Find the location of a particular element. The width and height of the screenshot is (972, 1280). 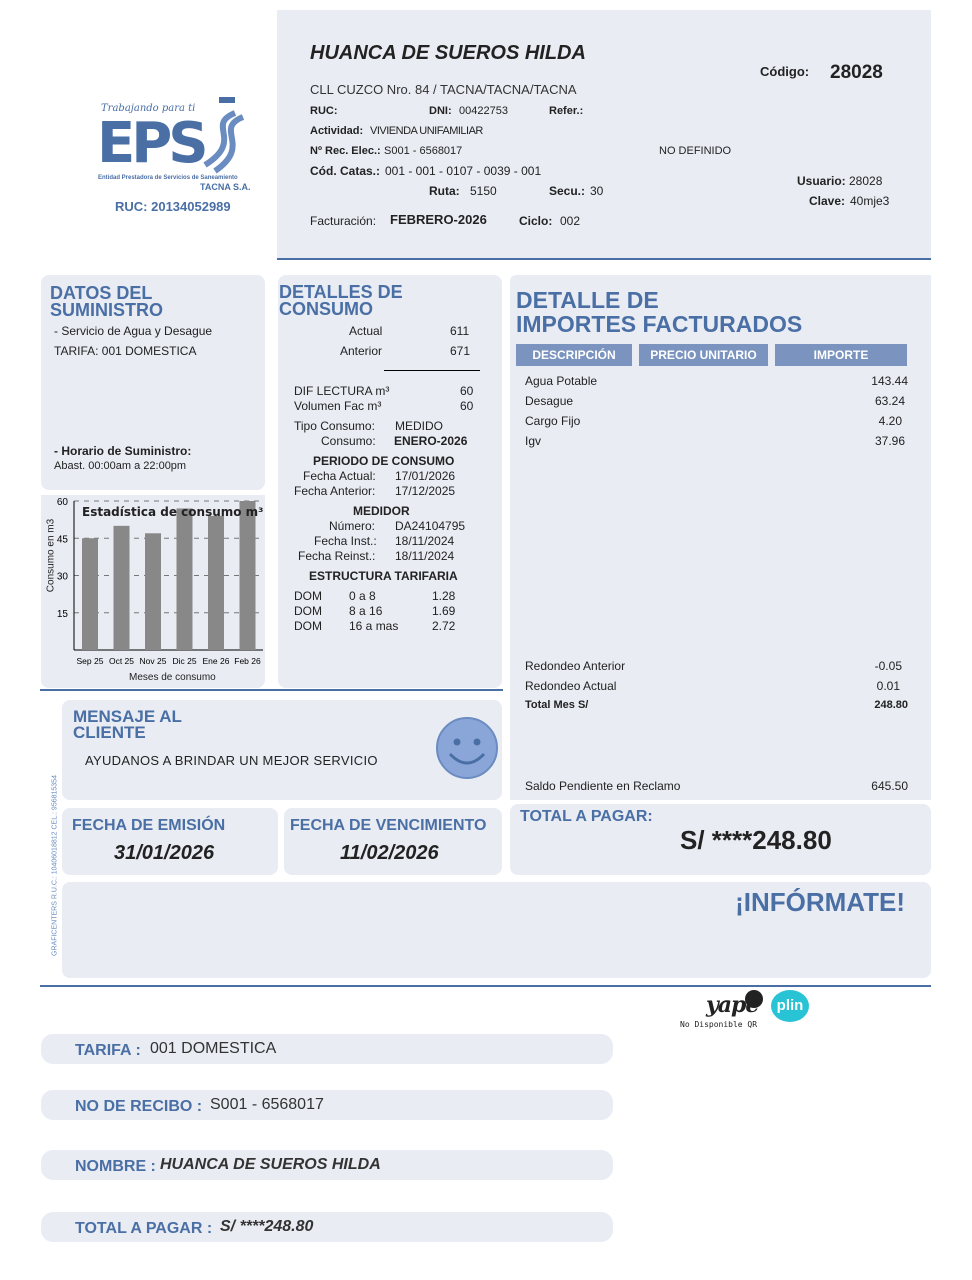

address: CLL CUZCO Nro. 84 / TACNA/TACNA/TACNA is located at coordinates (443, 89).